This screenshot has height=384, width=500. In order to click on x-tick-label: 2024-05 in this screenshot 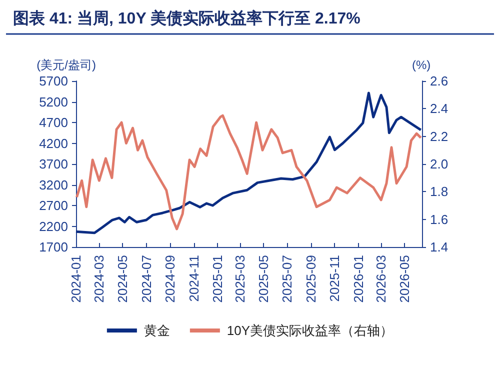, I will do `click(122, 279)`.